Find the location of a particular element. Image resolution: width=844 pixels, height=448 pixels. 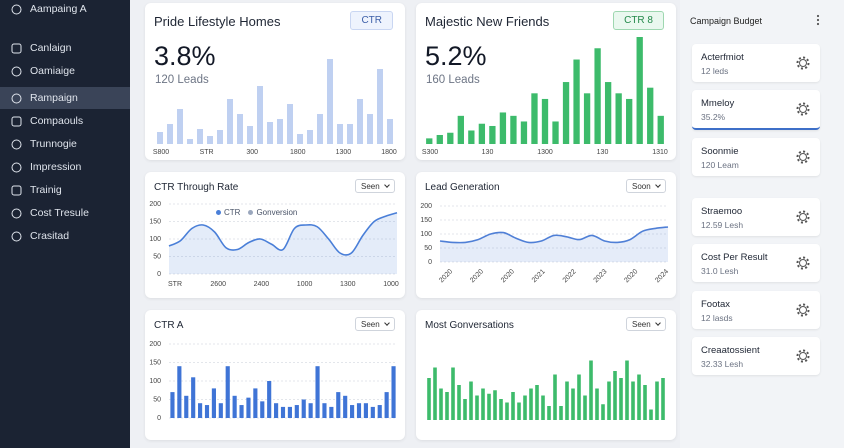

nav-label: Impression is located at coordinates (56, 167).